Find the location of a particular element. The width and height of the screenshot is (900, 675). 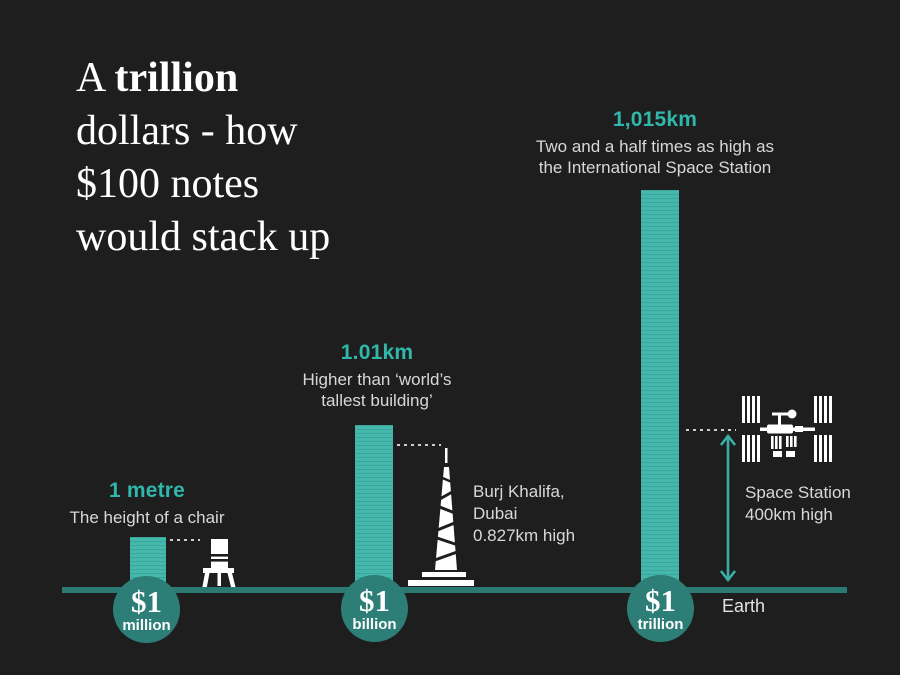

desc-trillion-line1: Two and a half times as high as is located at coordinates (655, 146).